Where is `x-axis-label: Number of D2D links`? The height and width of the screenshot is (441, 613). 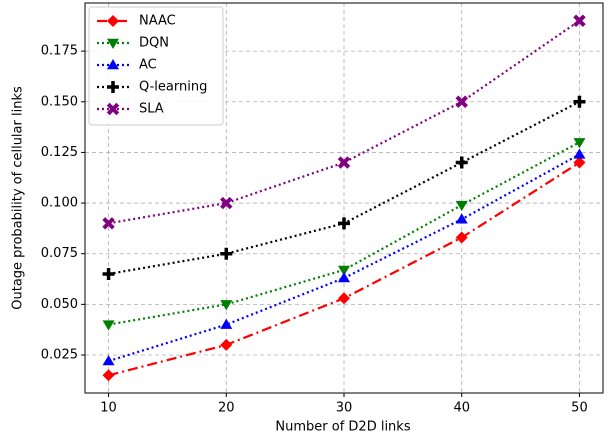
x-axis-label: Number of D2D links is located at coordinates (342, 427).